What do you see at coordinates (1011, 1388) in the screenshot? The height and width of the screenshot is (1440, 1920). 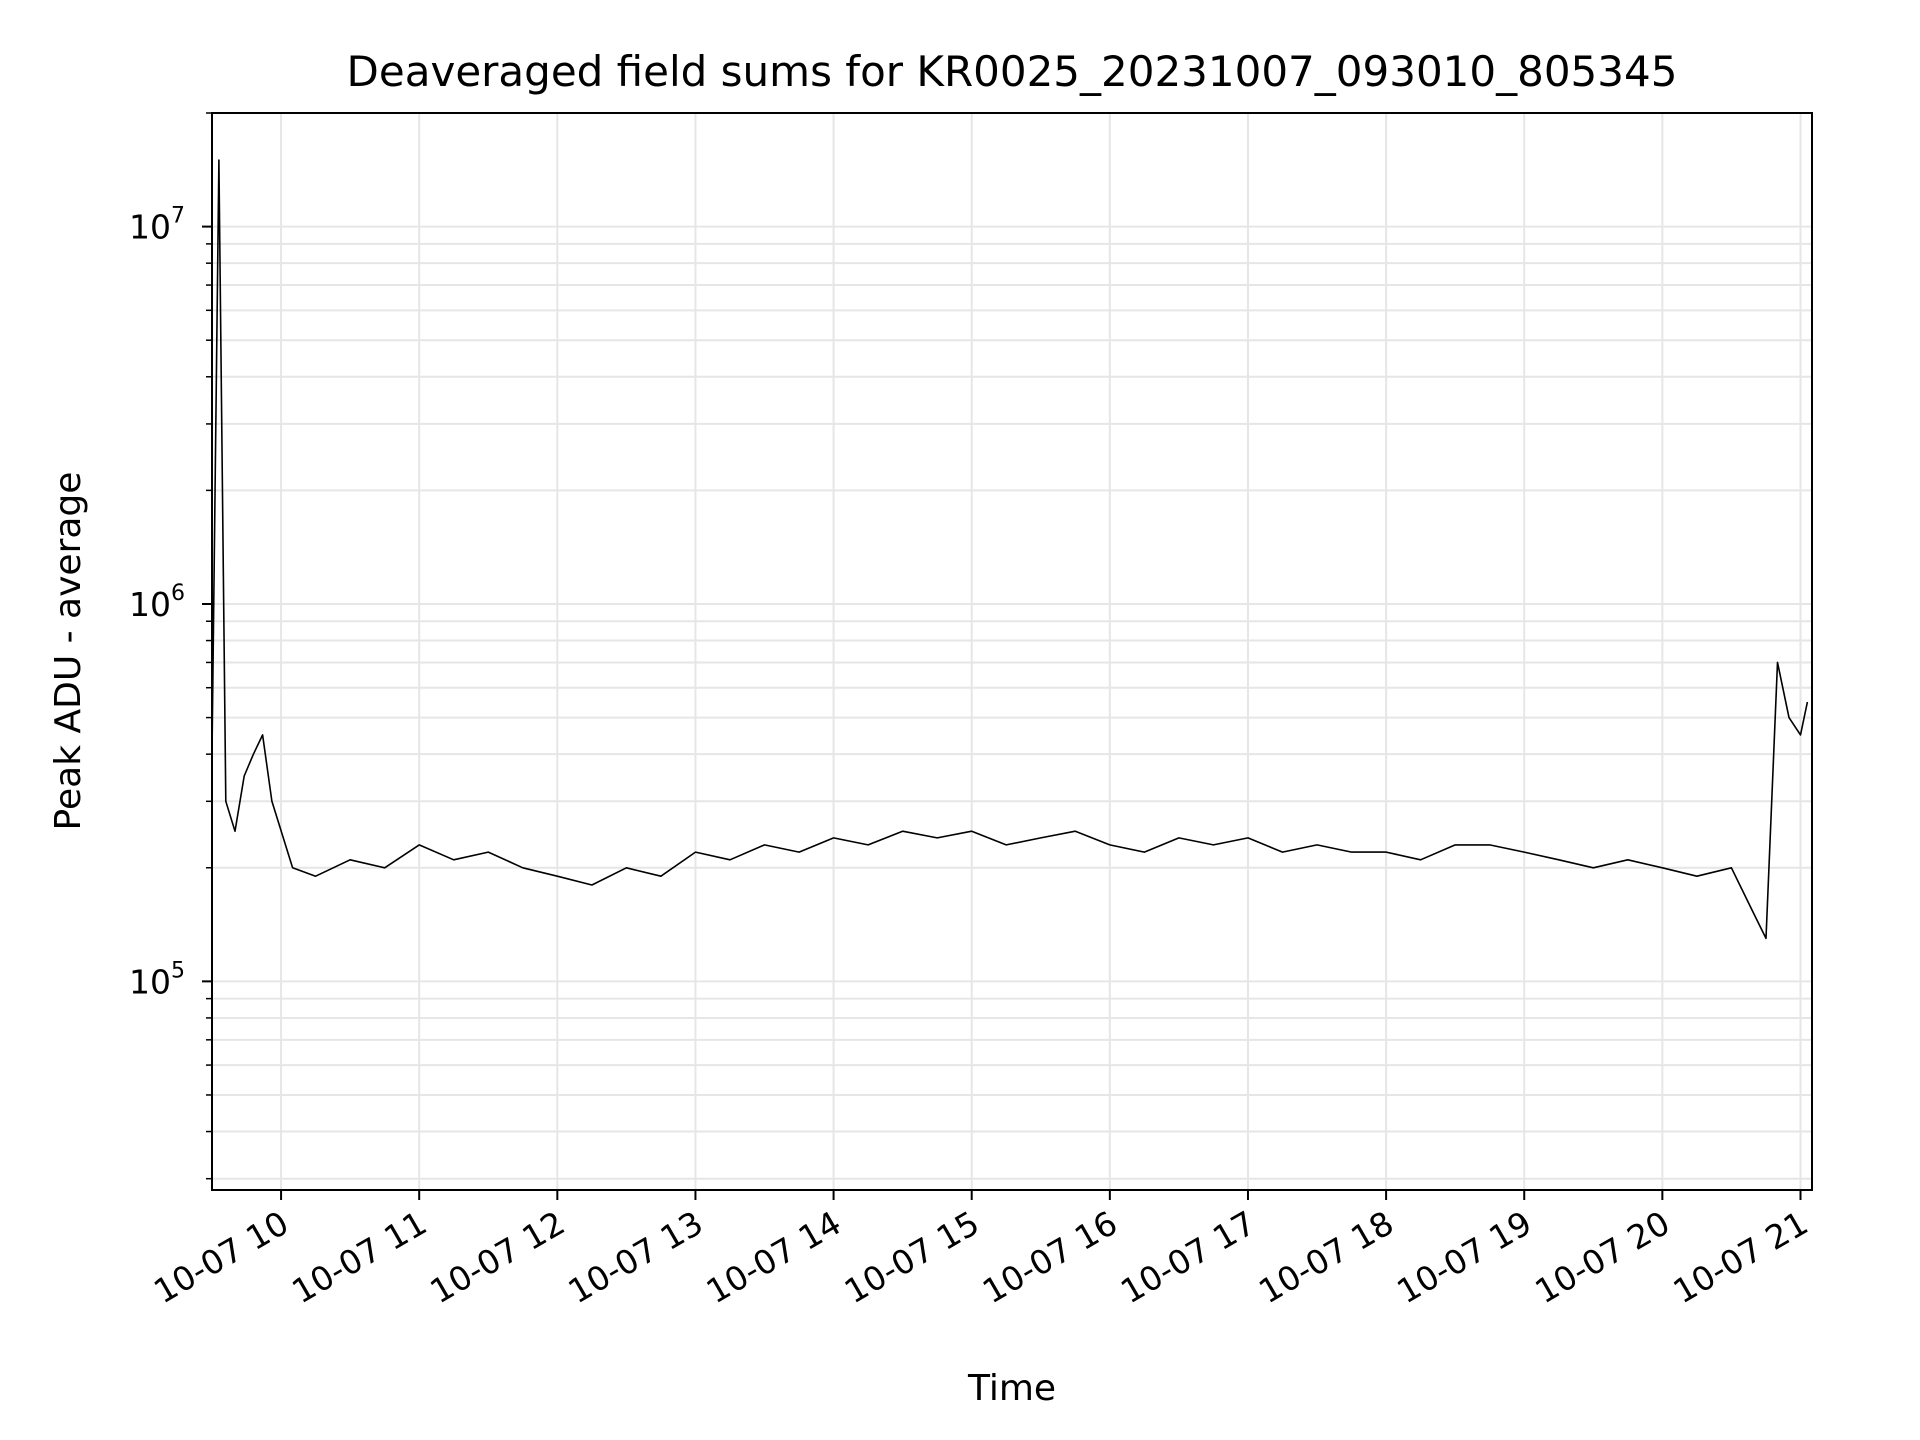 I see `x-axis-label: Time` at bounding box center [1011, 1388].